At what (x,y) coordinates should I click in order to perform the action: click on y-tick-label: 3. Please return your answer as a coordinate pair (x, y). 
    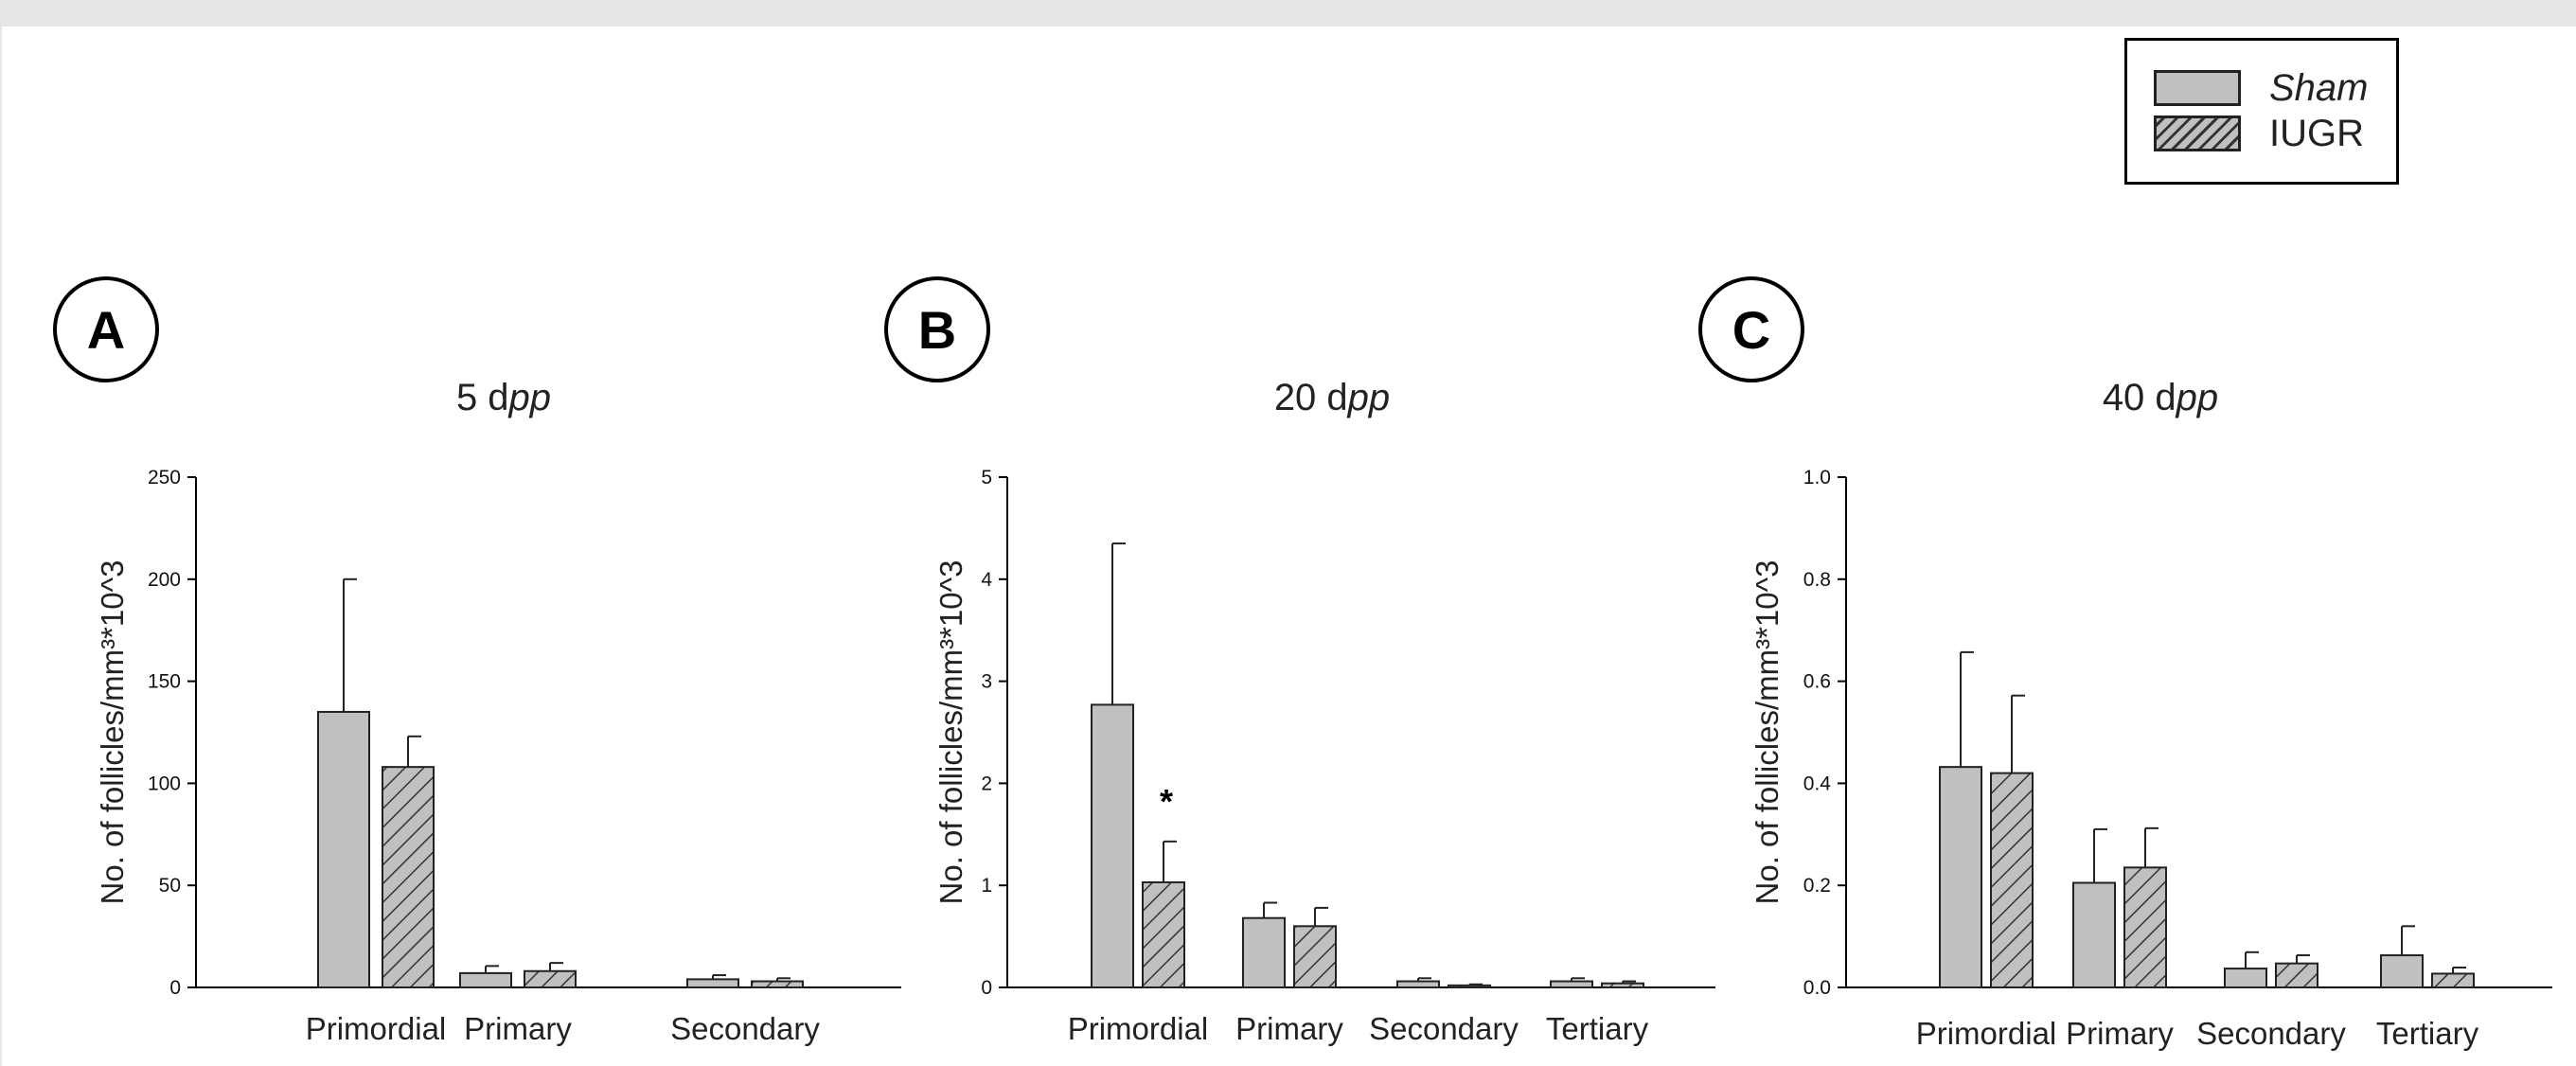
    Looking at the image, I should click on (986, 682).